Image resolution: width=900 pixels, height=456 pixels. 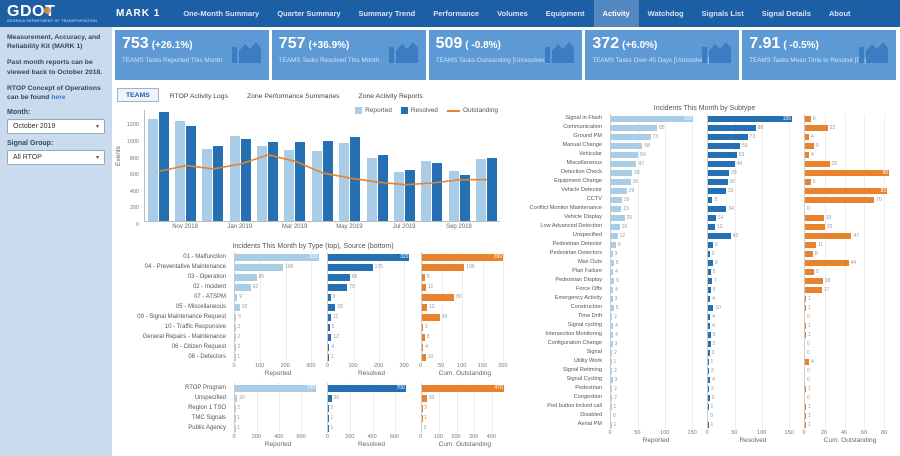 What do you see at coordinates (438, 297) in the screenshot?
I see `bar-07-atspm` at bounding box center [438, 297].